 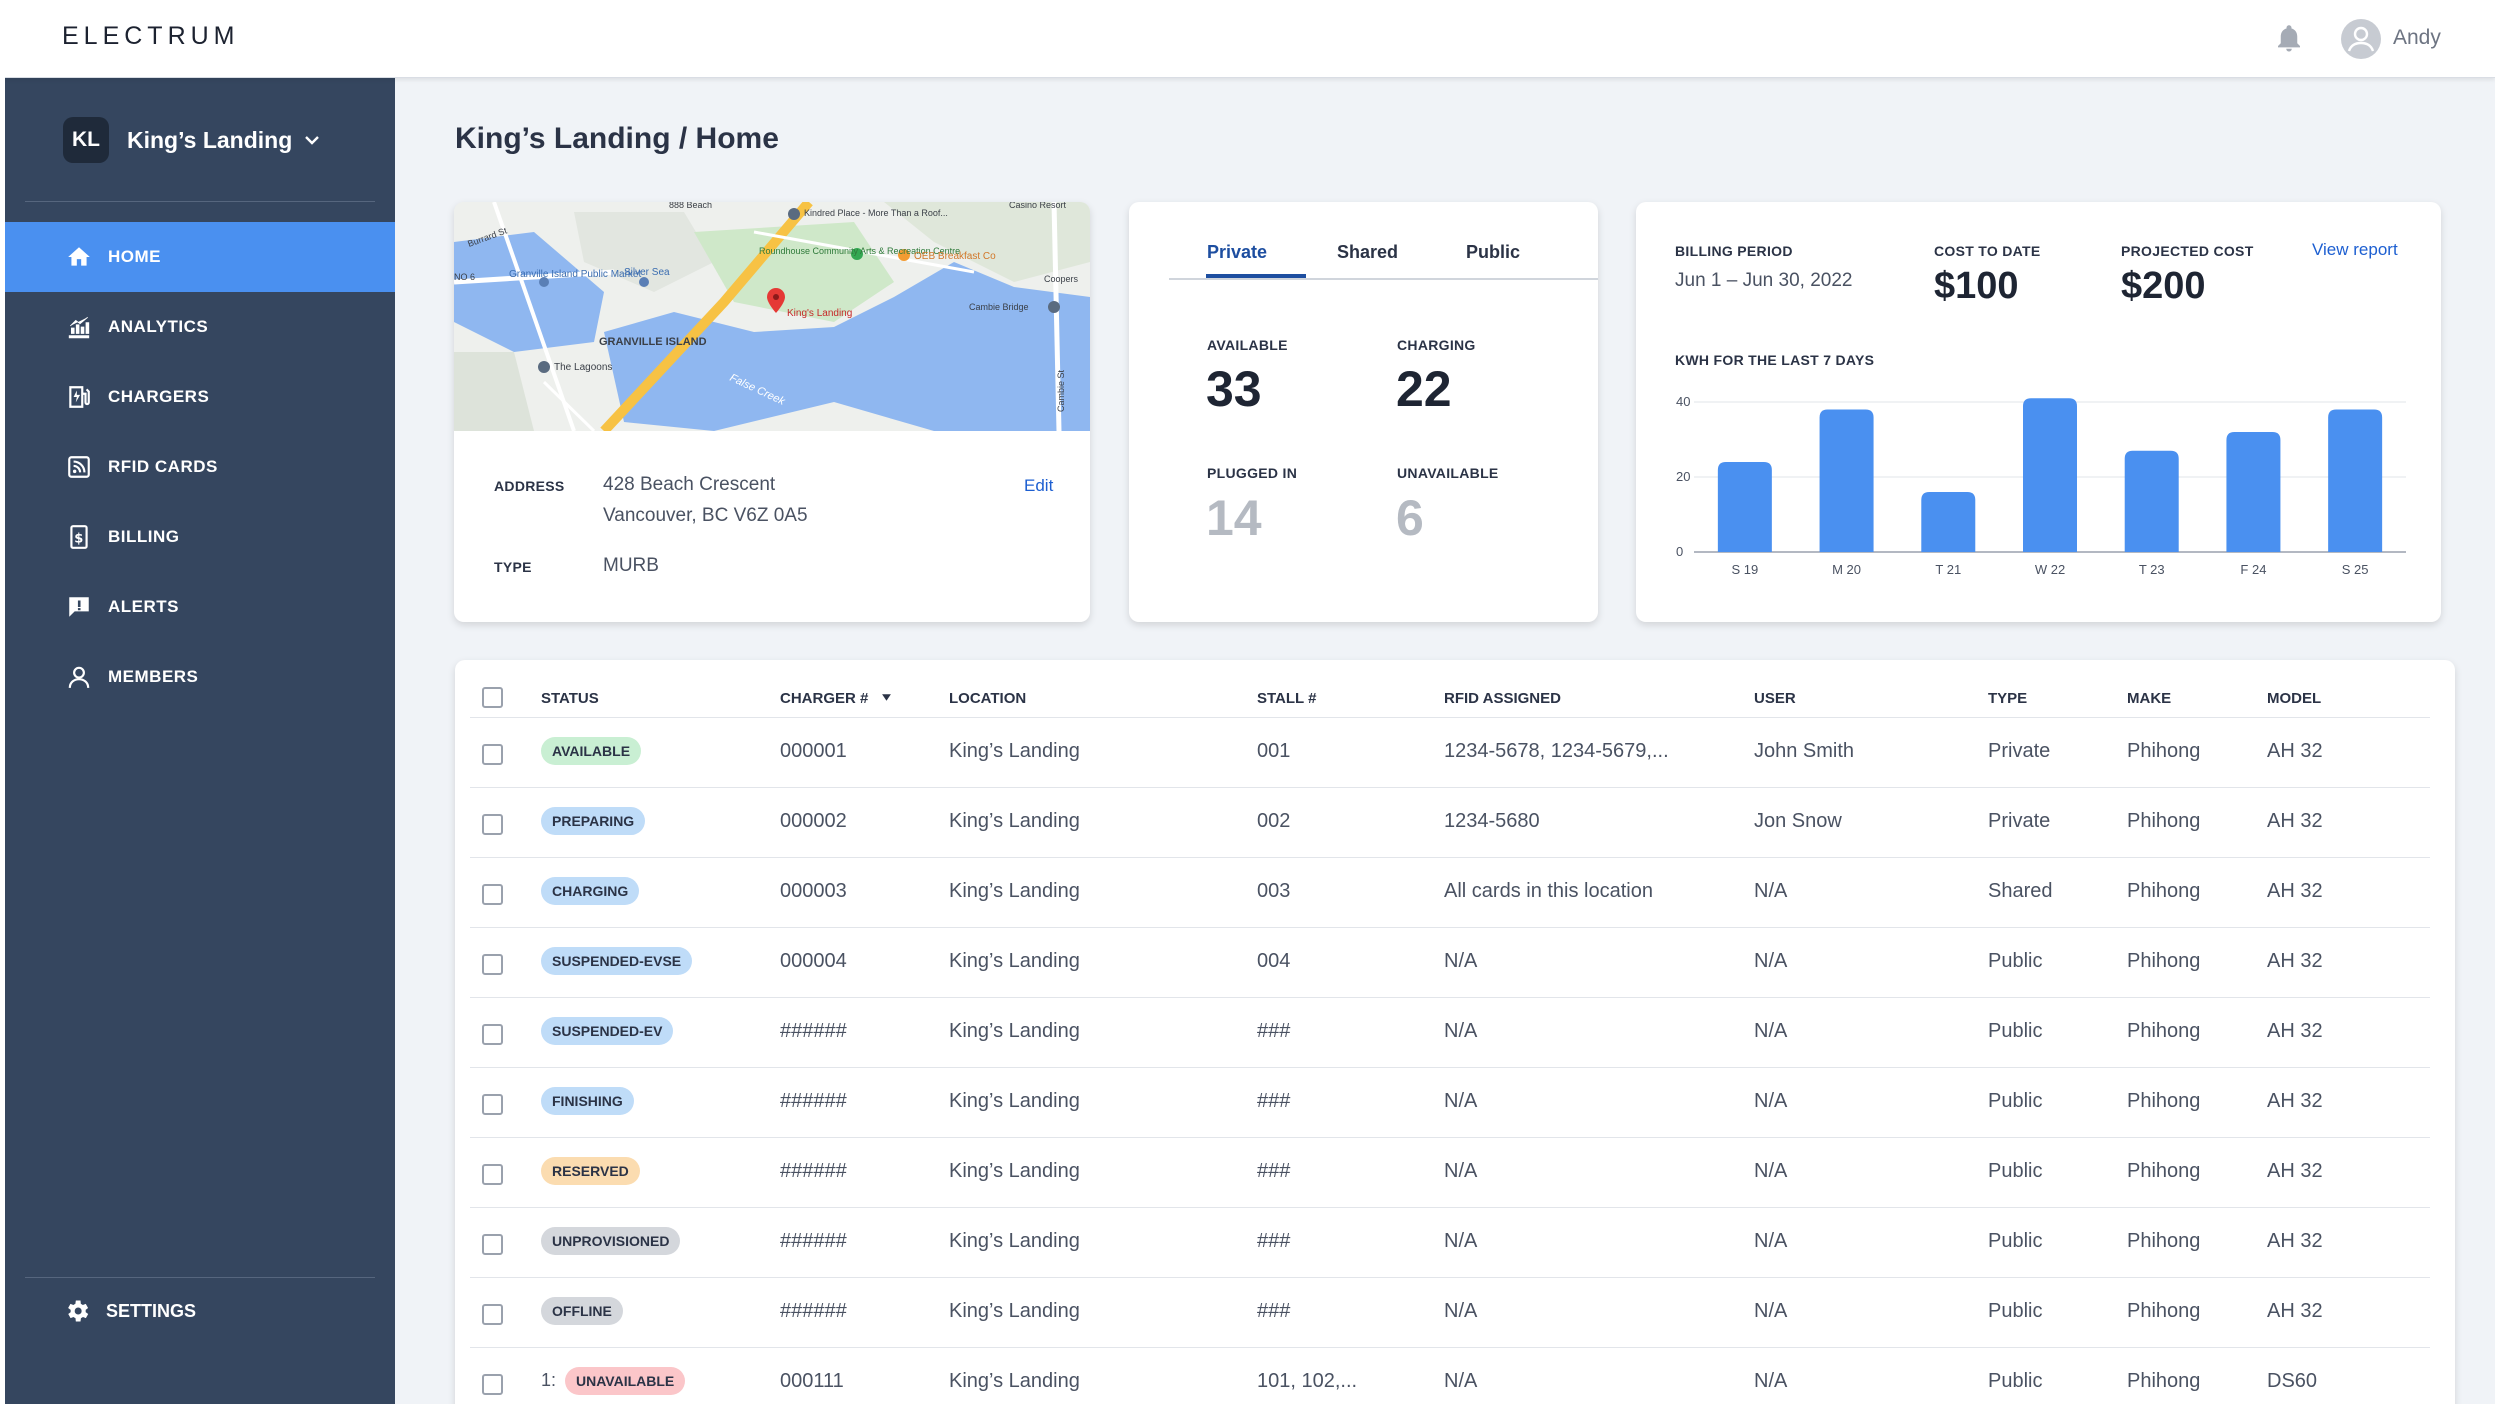 What do you see at coordinates (151, 36) in the screenshot?
I see `app-logo: ELECTRUM` at bounding box center [151, 36].